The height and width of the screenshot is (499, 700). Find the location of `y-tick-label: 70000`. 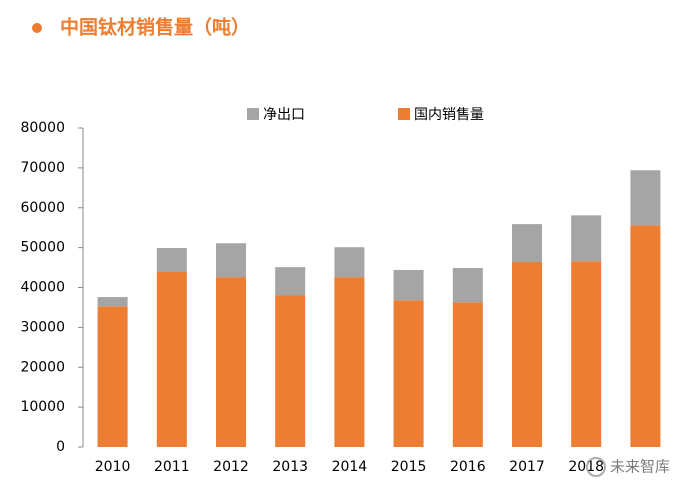

y-tick-label: 70000 is located at coordinates (42, 168).